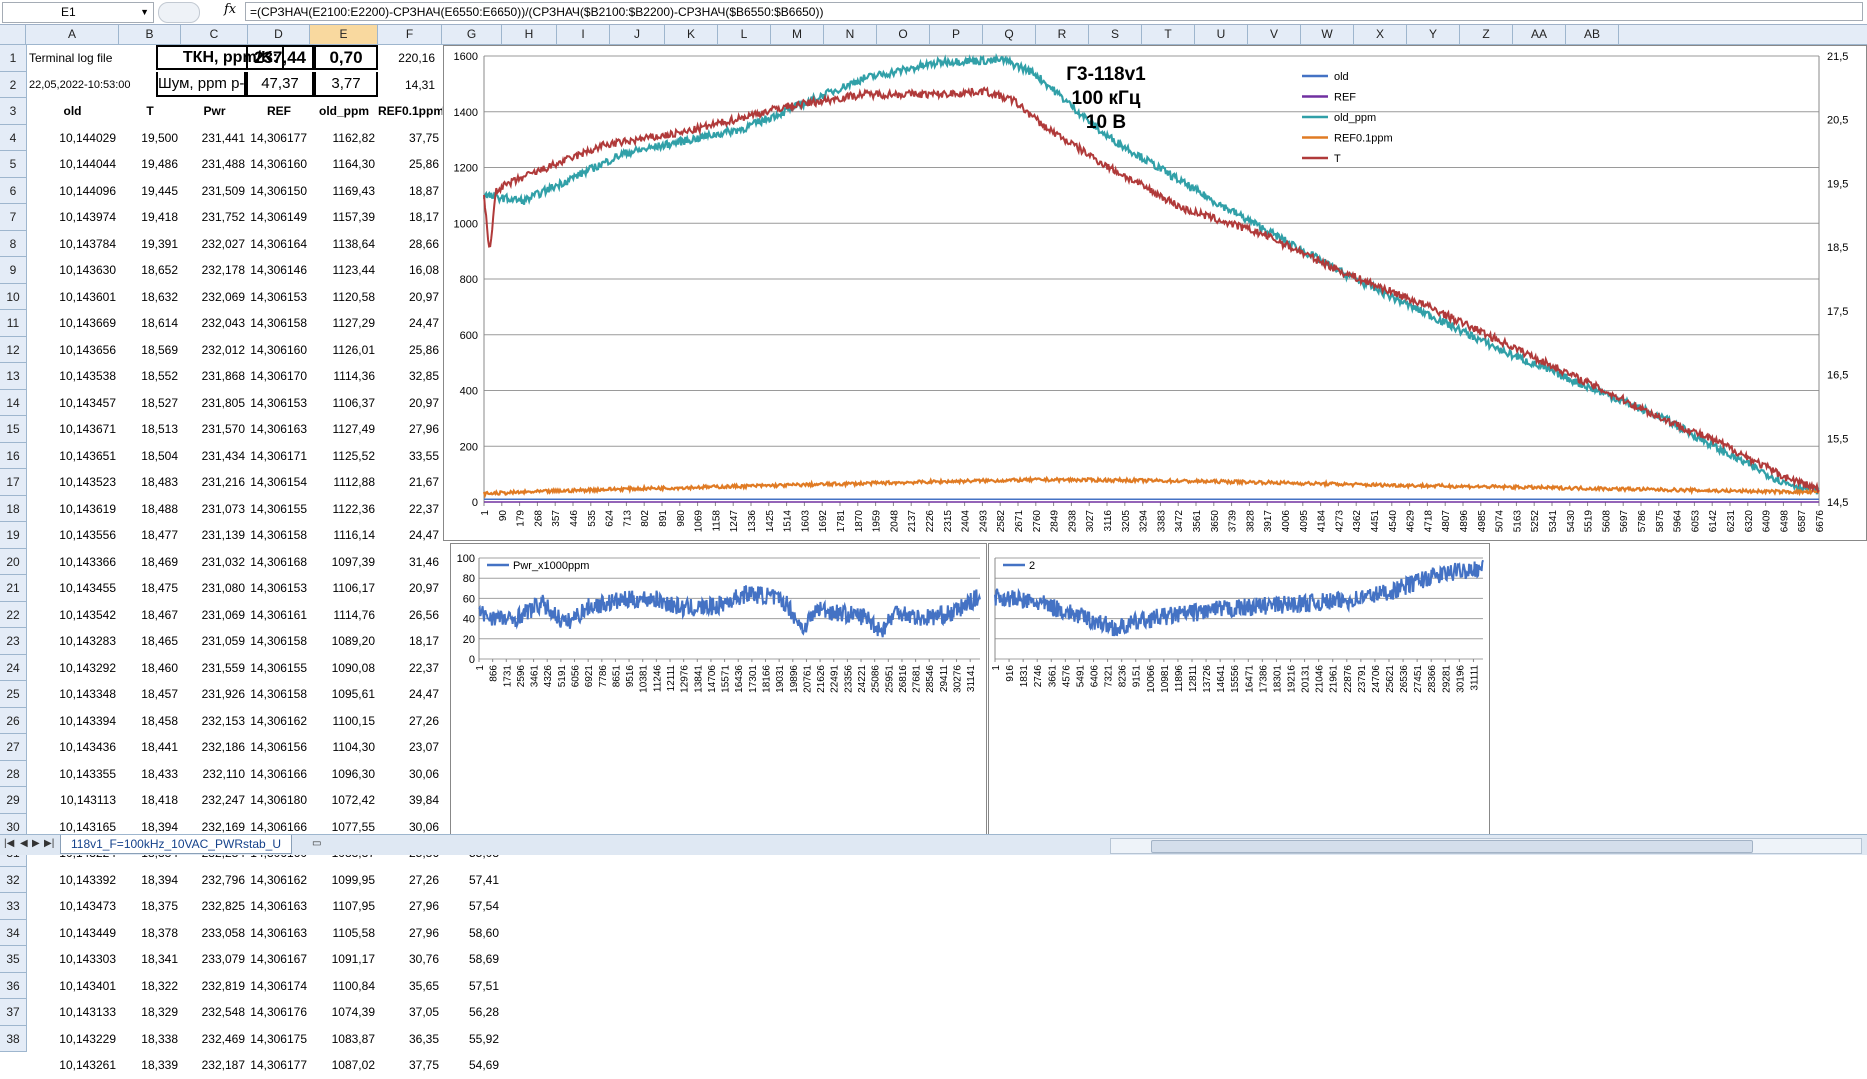 Image resolution: width=1867 pixels, height=1079 pixels. I want to click on data-cell: 14,306167, so click(278, 959).